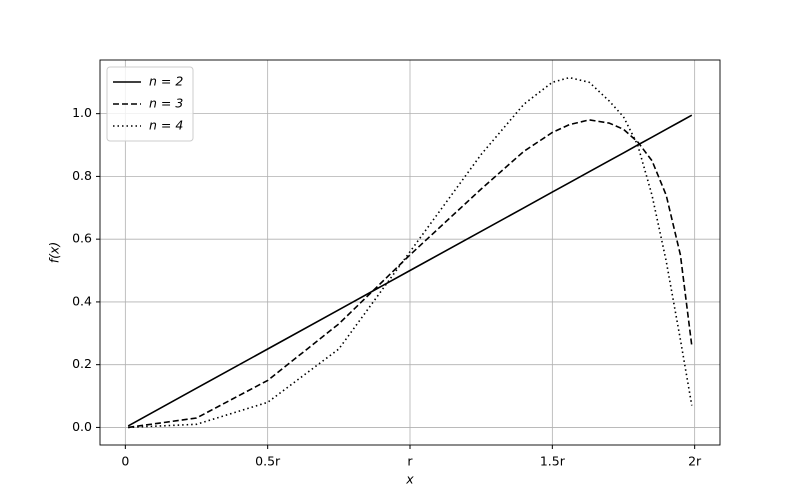 The height and width of the screenshot is (500, 800). Describe the element at coordinates (410, 461) in the screenshot. I see `x-tick-label: r` at that location.